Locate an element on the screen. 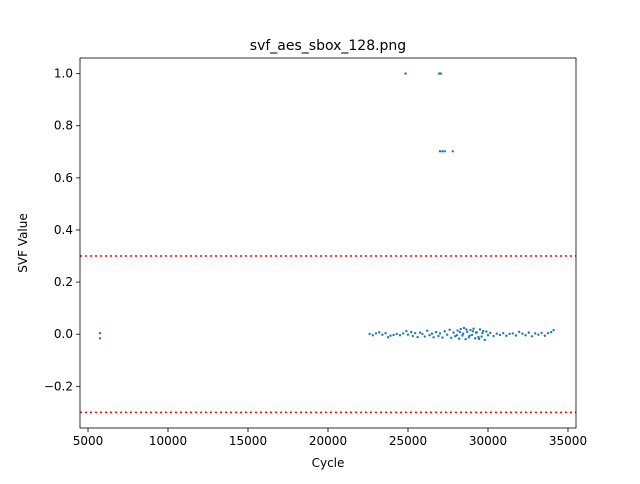  x-tick-label: 25000 is located at coordinates (408, 441).